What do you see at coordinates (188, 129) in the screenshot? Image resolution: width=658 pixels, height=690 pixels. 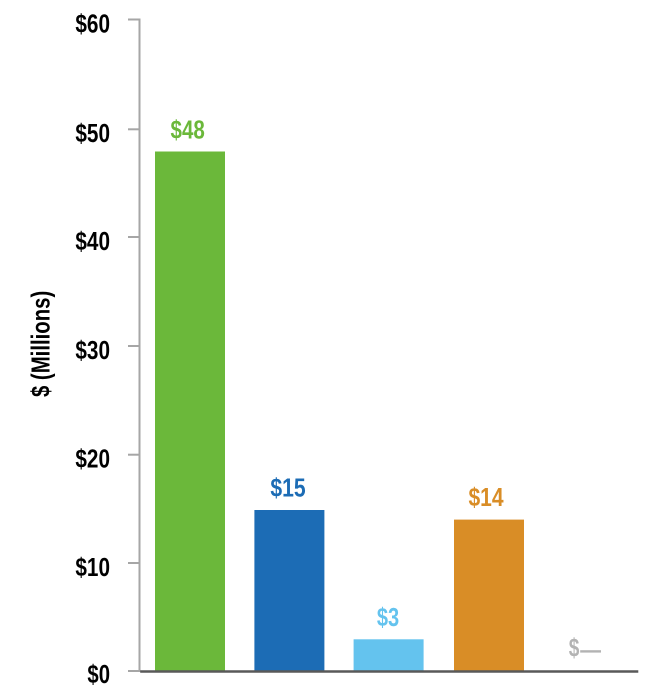 I see `svg-text: $48` at bounding box center [188, 129].